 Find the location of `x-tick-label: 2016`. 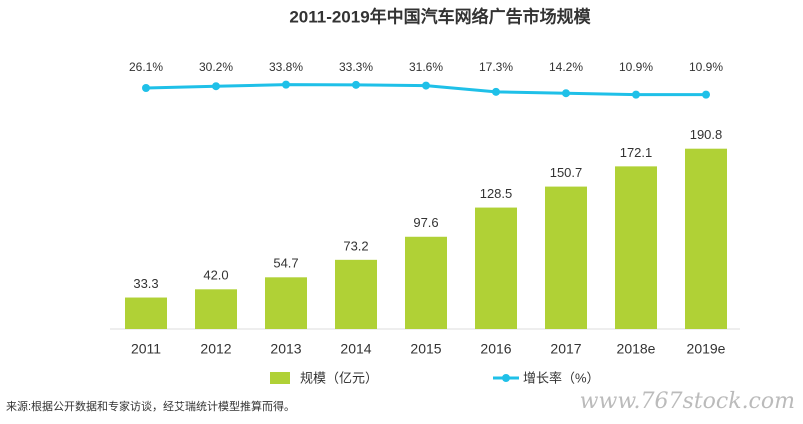

x-tick-label: 2016 is located at coordinates (495, 349).